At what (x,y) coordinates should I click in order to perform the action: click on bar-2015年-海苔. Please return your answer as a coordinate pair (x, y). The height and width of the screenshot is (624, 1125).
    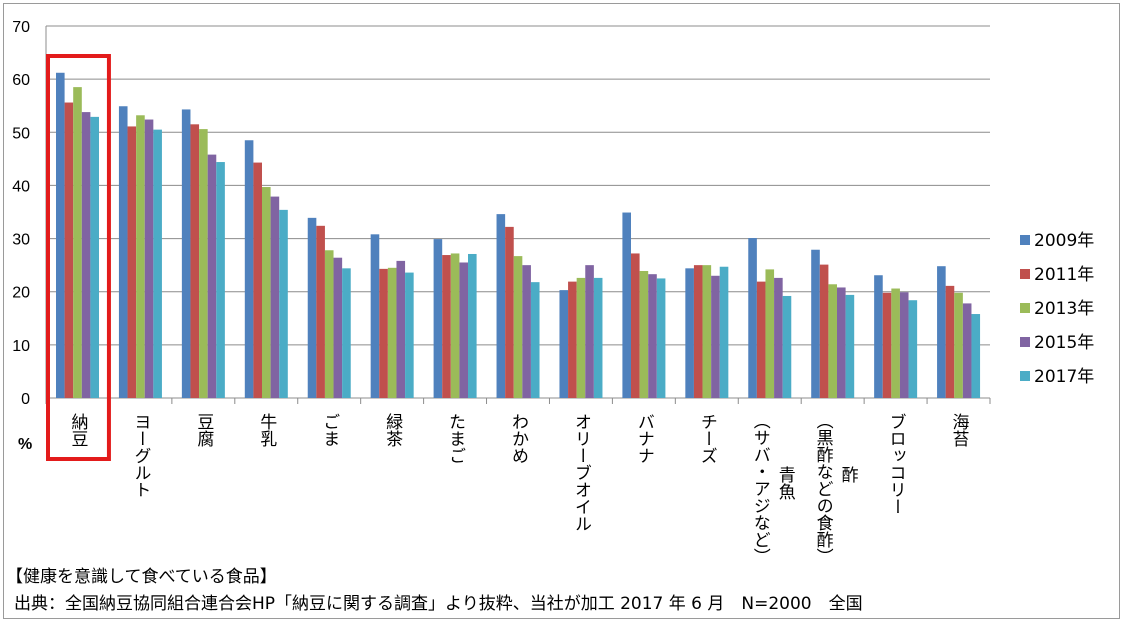
    Looking at the image, I should click on (967, 350).